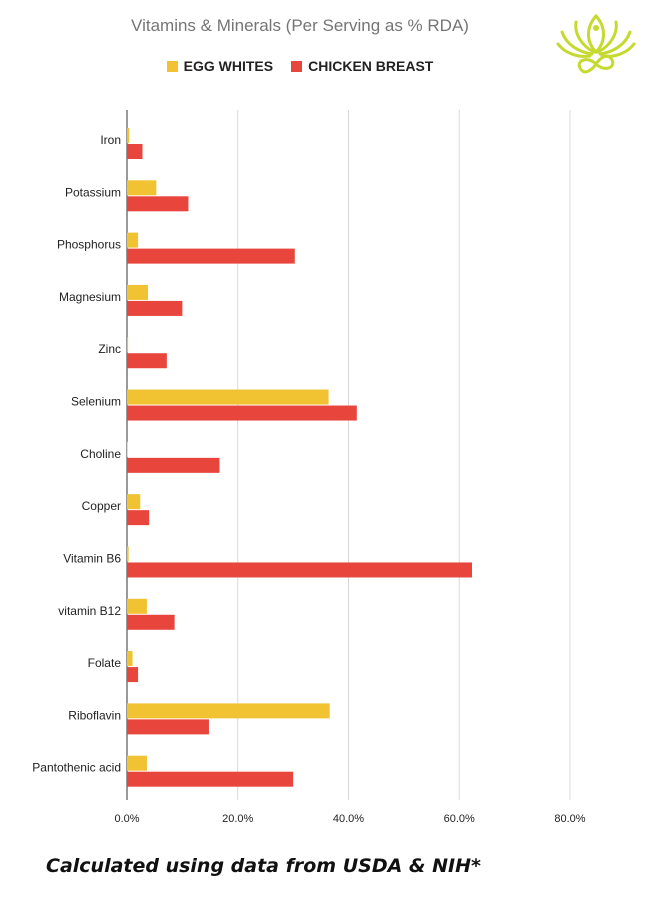 The image size is (650, 900). I want to click on legend-swatch-chicken-breast, so click(297, 66).